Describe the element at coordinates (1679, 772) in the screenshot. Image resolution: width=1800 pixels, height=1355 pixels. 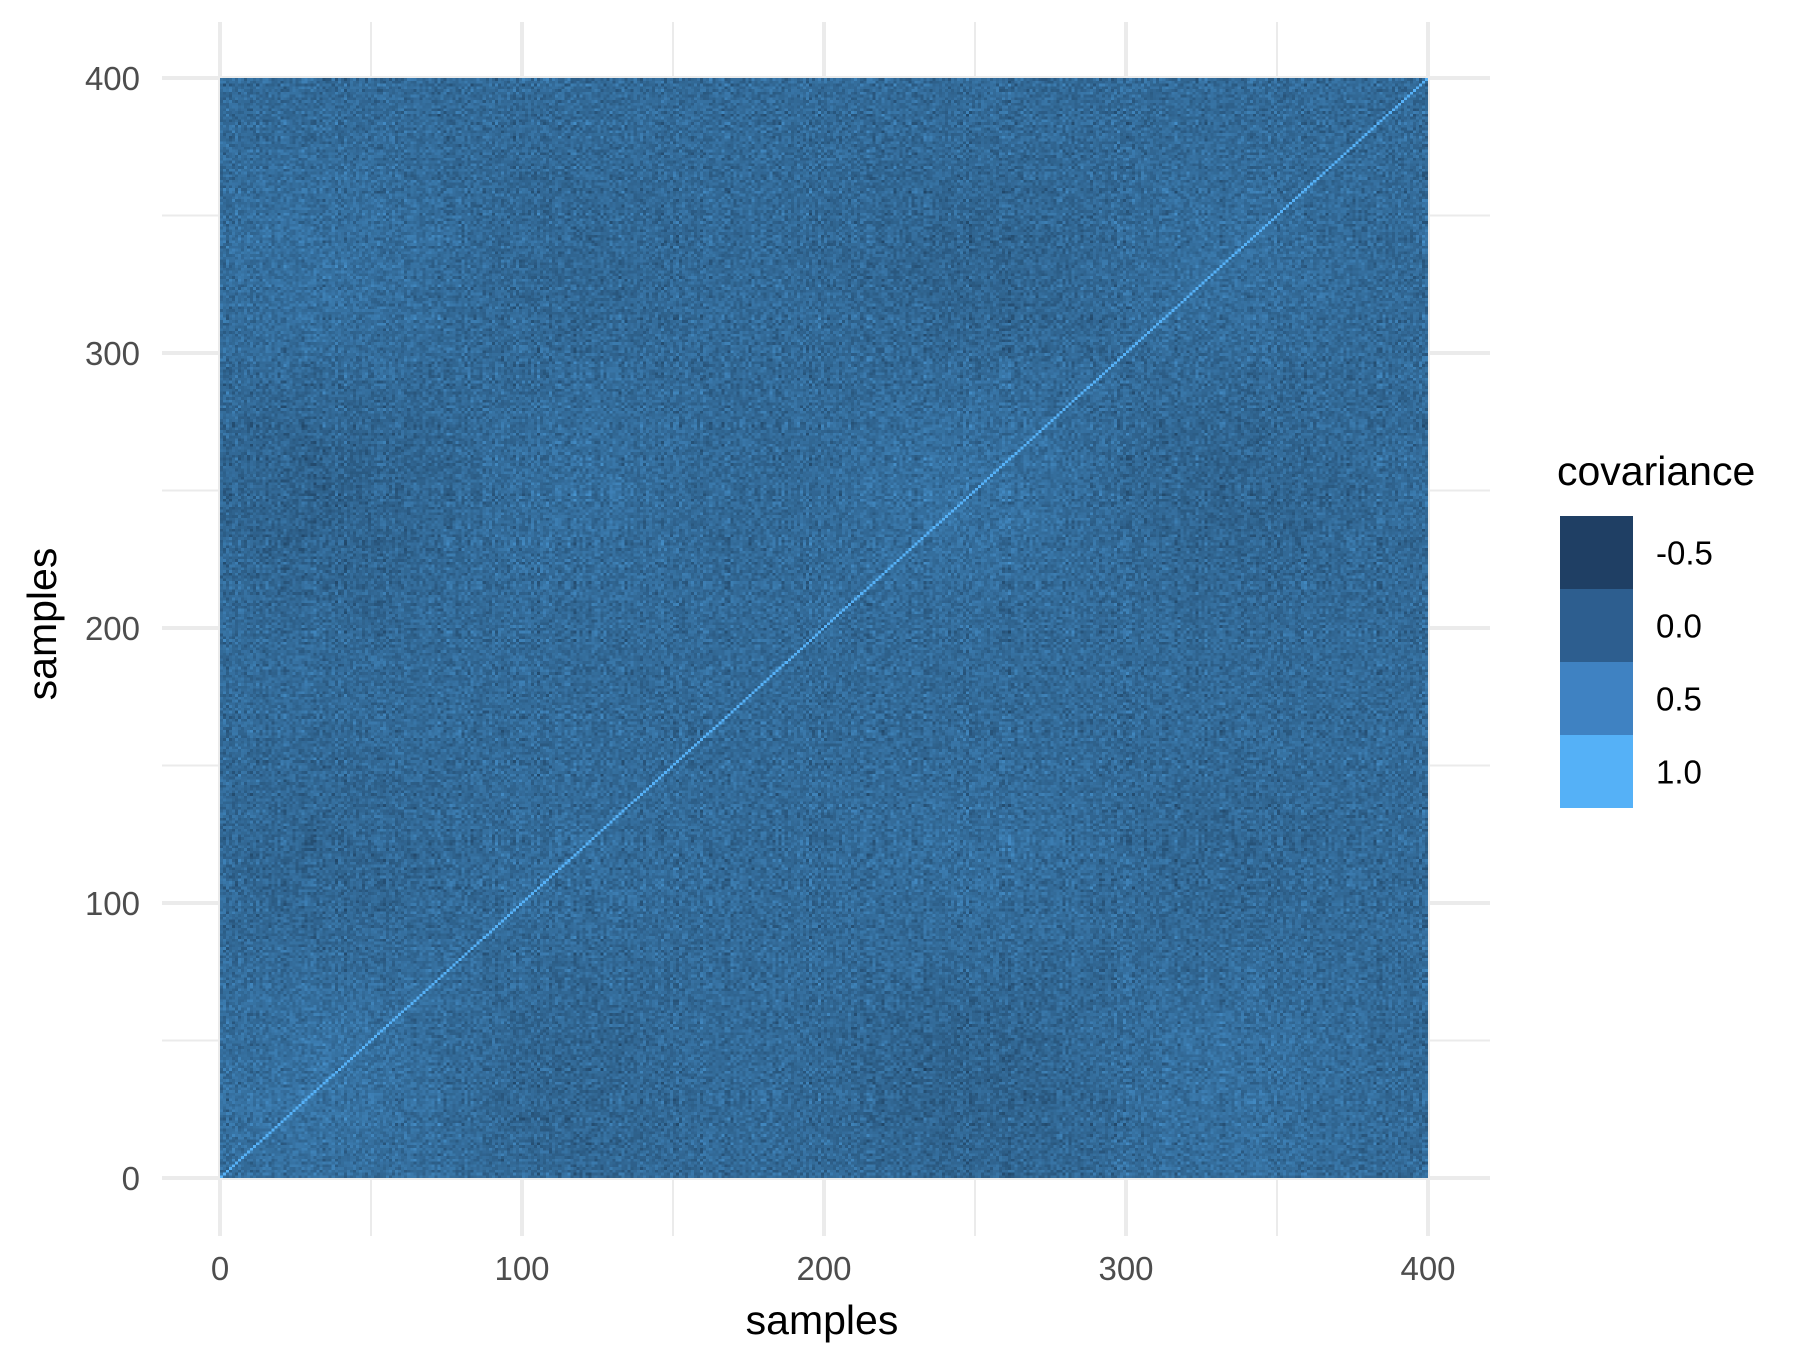
I see `legend-label: 1.0` at that location.